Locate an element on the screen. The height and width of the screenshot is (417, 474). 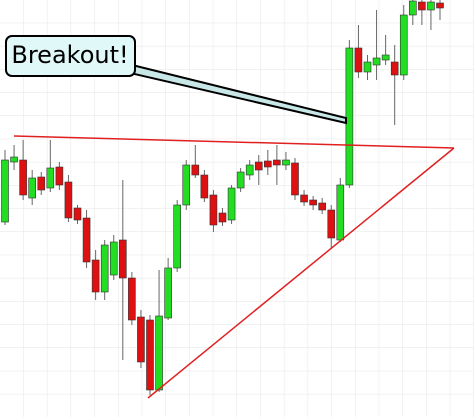
annotation: Breakout! is located at coordinates (69, 55).